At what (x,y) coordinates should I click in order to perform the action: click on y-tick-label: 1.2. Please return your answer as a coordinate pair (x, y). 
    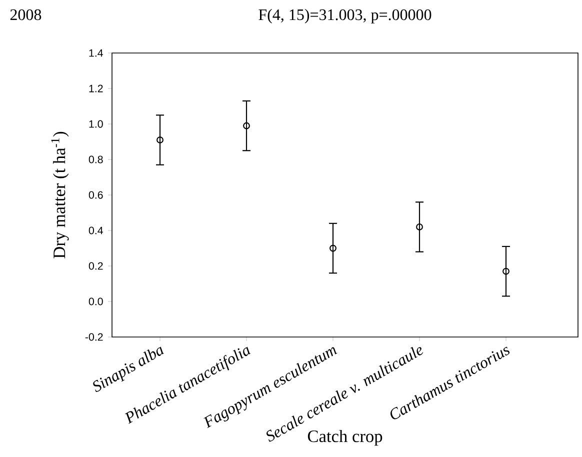
    Looking at the image, I should click on (96, 88).